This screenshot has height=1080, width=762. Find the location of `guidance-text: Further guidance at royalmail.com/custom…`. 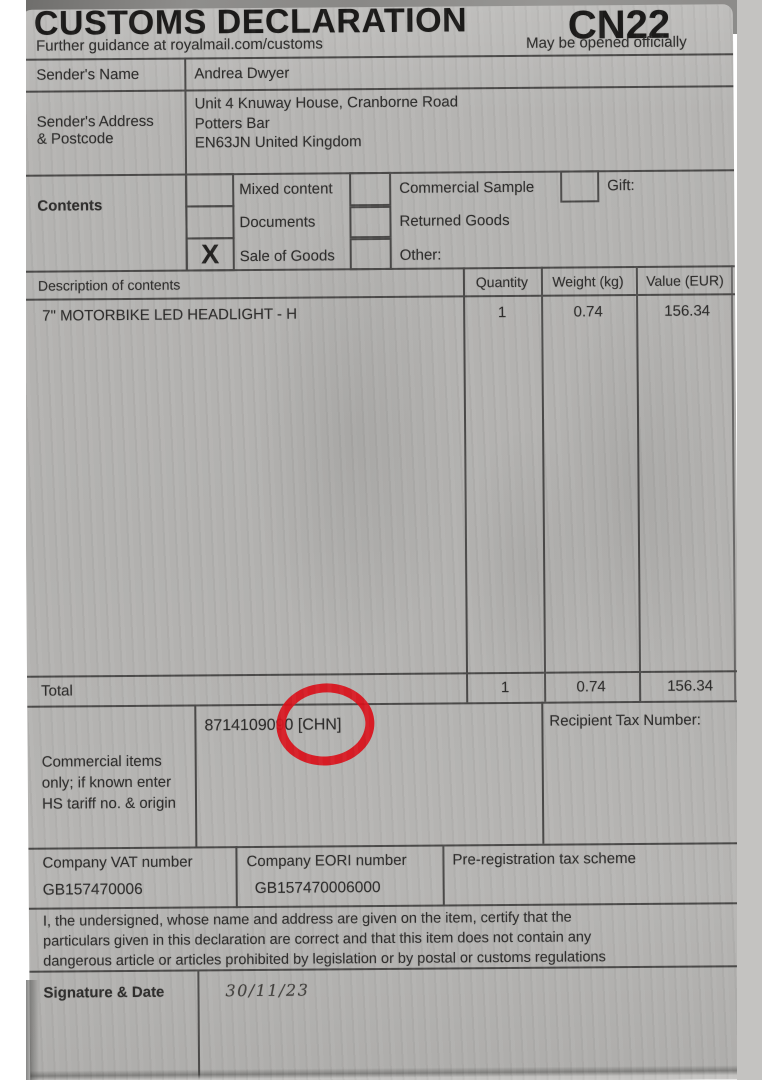

guidance-text: Further guidance at royalmail.com/custom… is located at coordinates (179, 45).